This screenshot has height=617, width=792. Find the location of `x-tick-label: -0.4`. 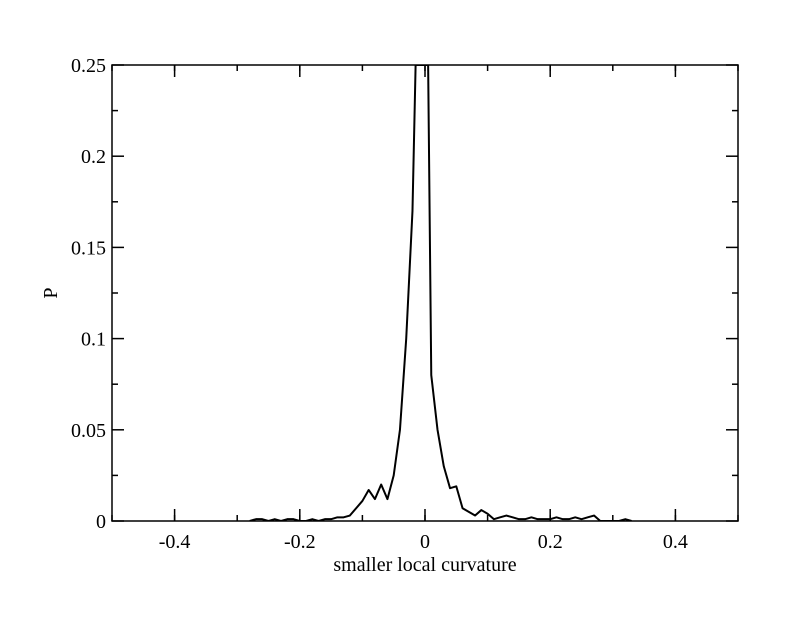

x-tick-label: -0.4 is located at coordinates (175, 542).